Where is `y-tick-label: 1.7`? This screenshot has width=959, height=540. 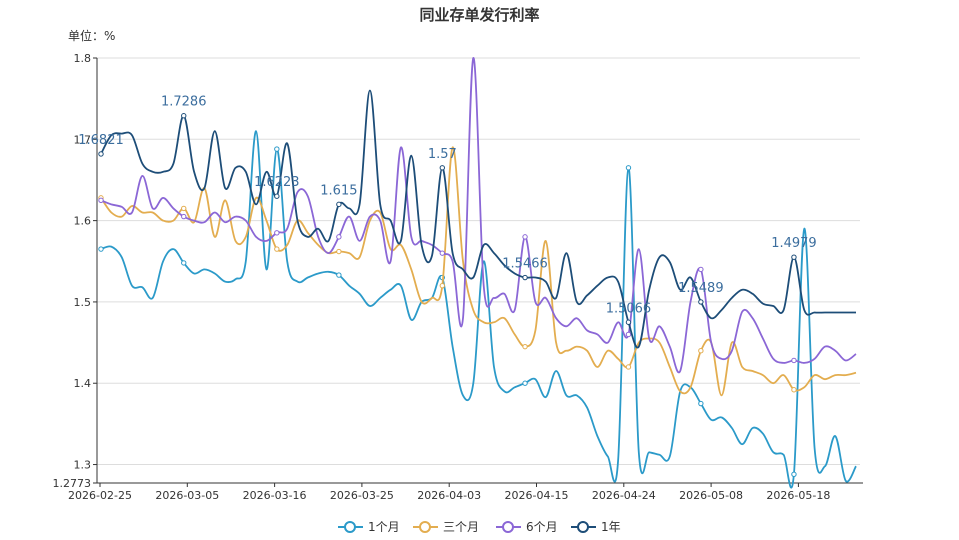
y-tick-label: 1.7 is located at coordinates (83, 139).